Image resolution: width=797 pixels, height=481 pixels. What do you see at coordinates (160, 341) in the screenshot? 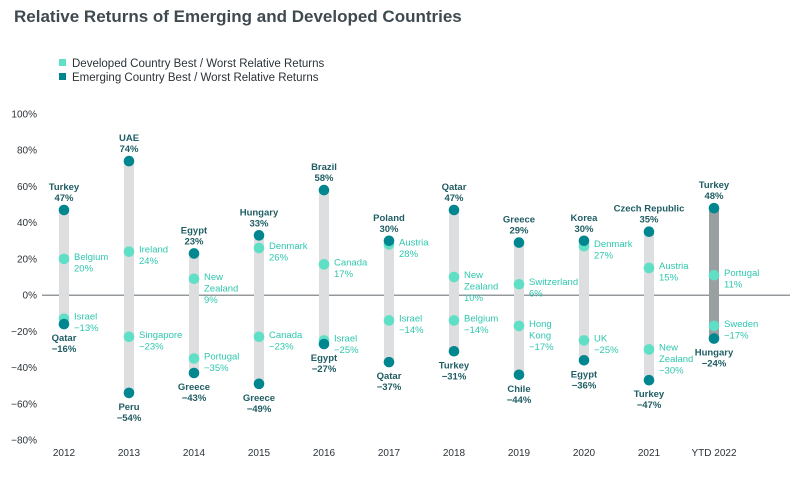
I see `label-developed-worst-2013: Singapore −23%` at bounding box center [160, 341].